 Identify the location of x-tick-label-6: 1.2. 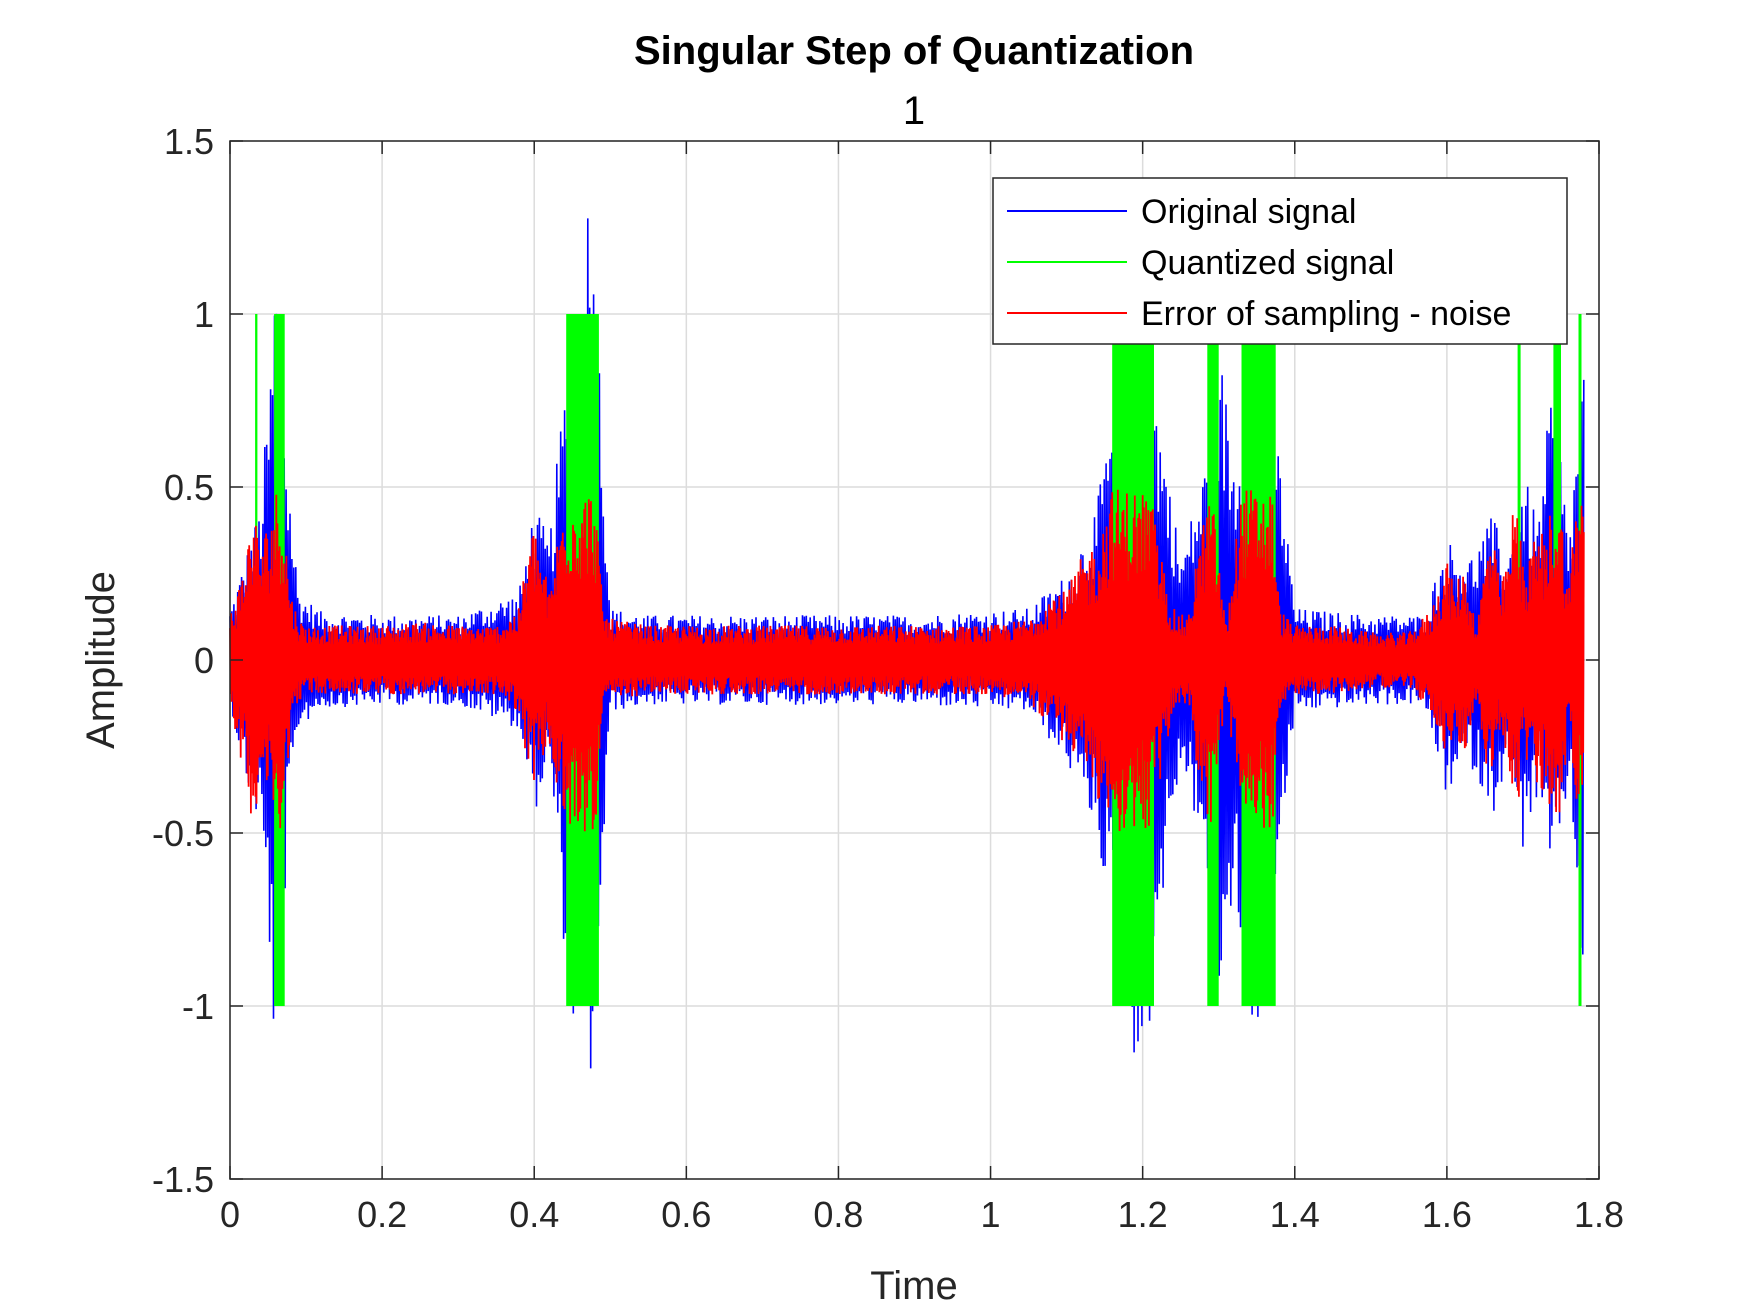
(1143, 1214).